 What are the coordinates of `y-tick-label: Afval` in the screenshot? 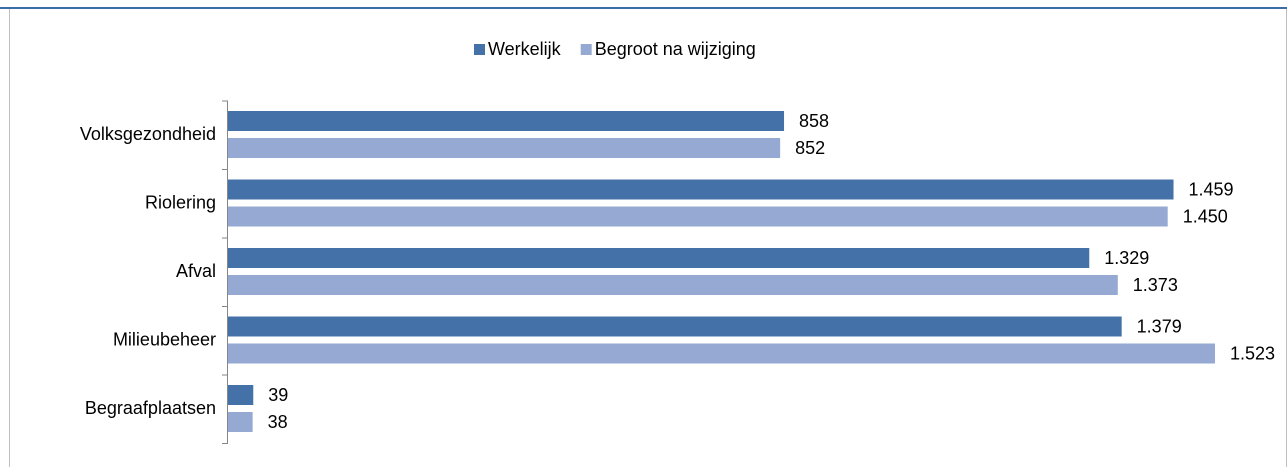 It's located at (196, 271).